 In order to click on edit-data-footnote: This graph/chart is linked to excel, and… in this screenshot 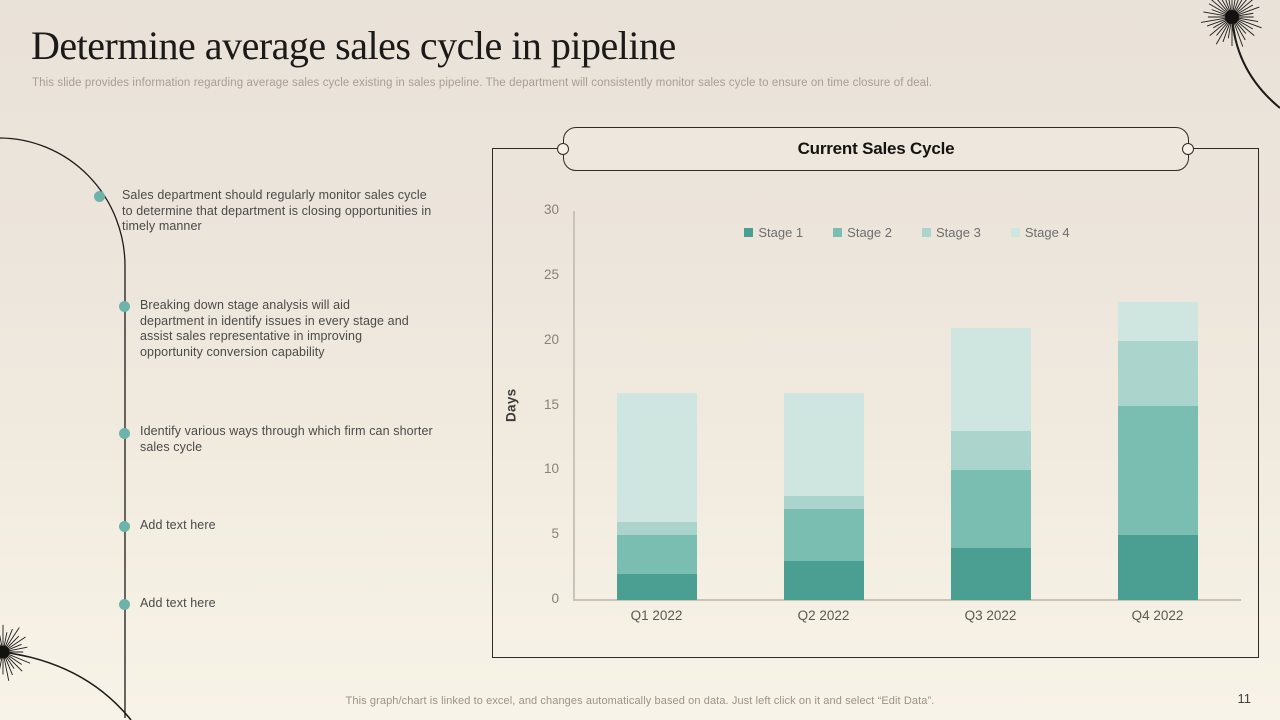, I will do `click(640, 701)`.